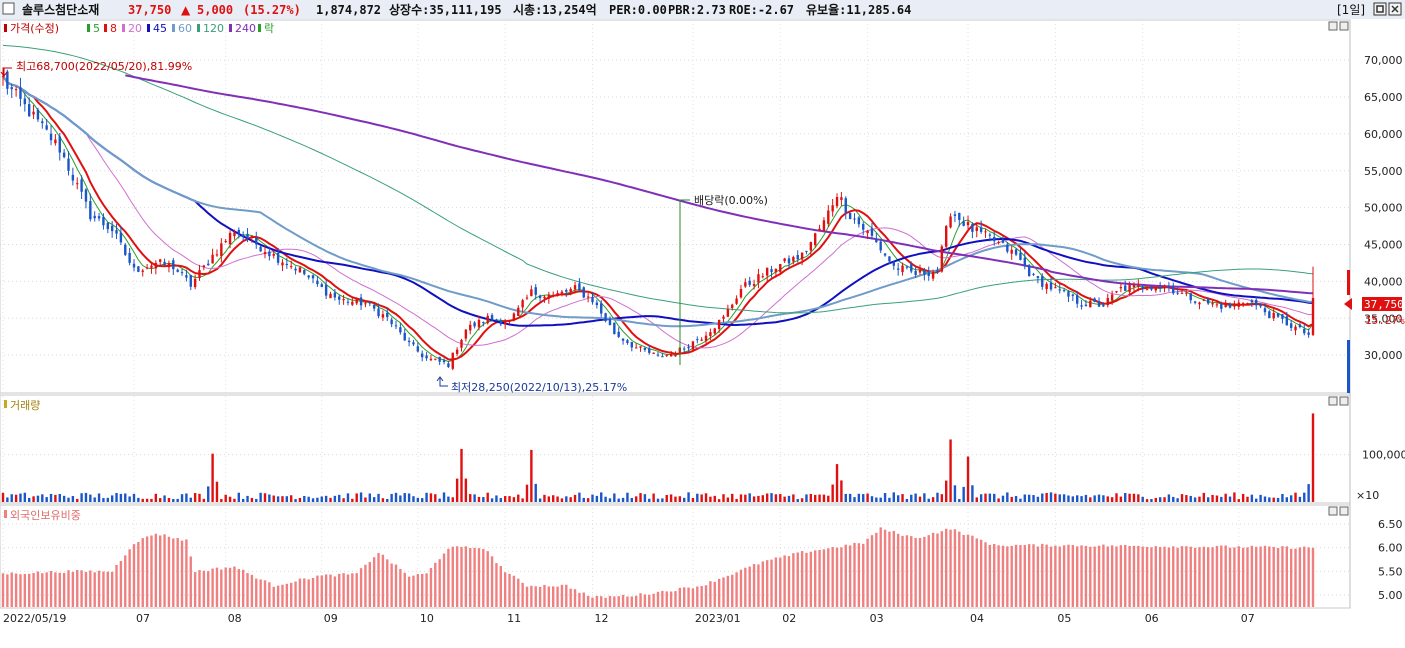  What do you see at coordinates (1351, 10) in the screenshot?
I see `period-selector: [1일]` at bounding box center [1351, 10].